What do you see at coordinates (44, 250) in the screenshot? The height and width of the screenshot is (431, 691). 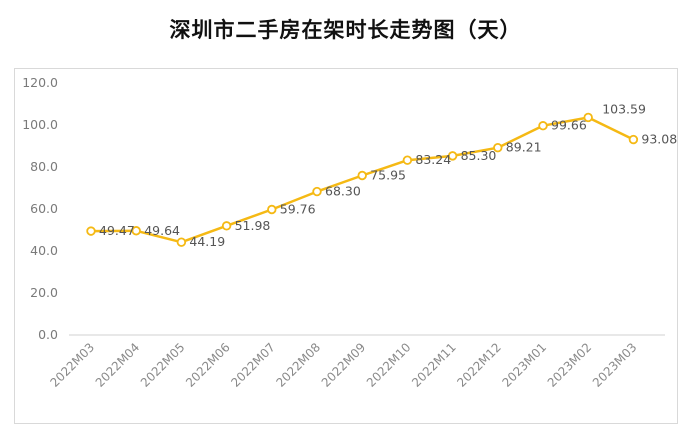 I see `y-tick-label: 40.0` at bounding box center [44, 250].